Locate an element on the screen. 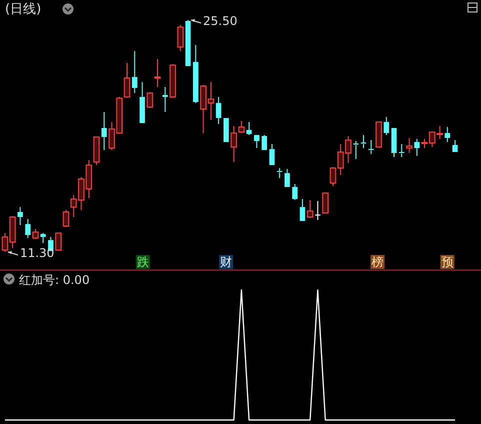  annotation: 11.30 is located at coordinates (37, 253).